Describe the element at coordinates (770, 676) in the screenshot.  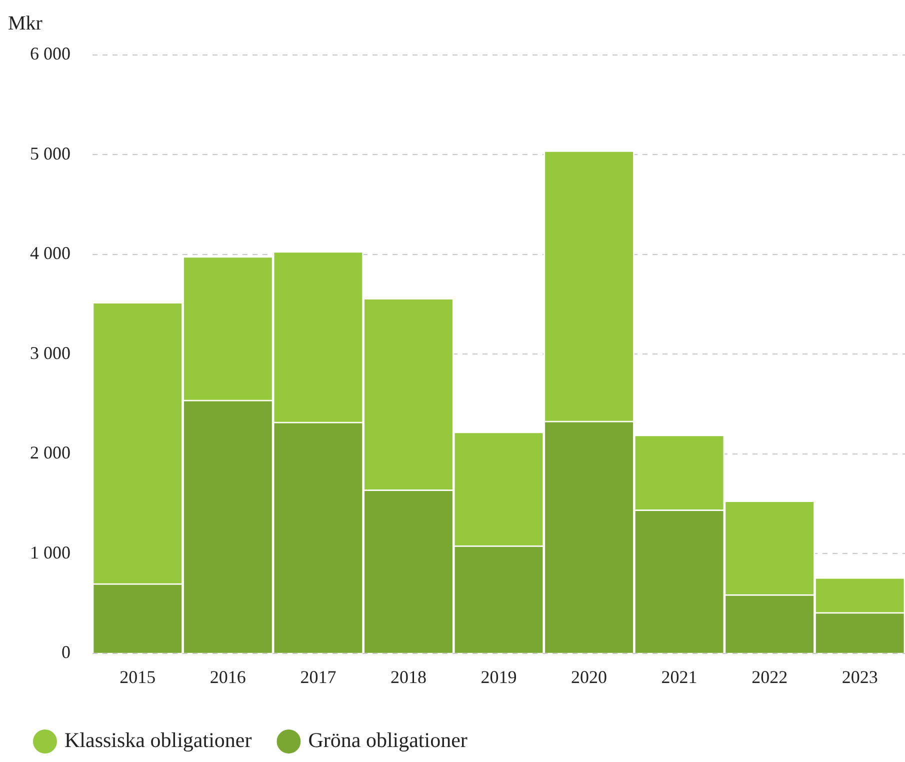
I see `x-tick-label: 2022` at that location.